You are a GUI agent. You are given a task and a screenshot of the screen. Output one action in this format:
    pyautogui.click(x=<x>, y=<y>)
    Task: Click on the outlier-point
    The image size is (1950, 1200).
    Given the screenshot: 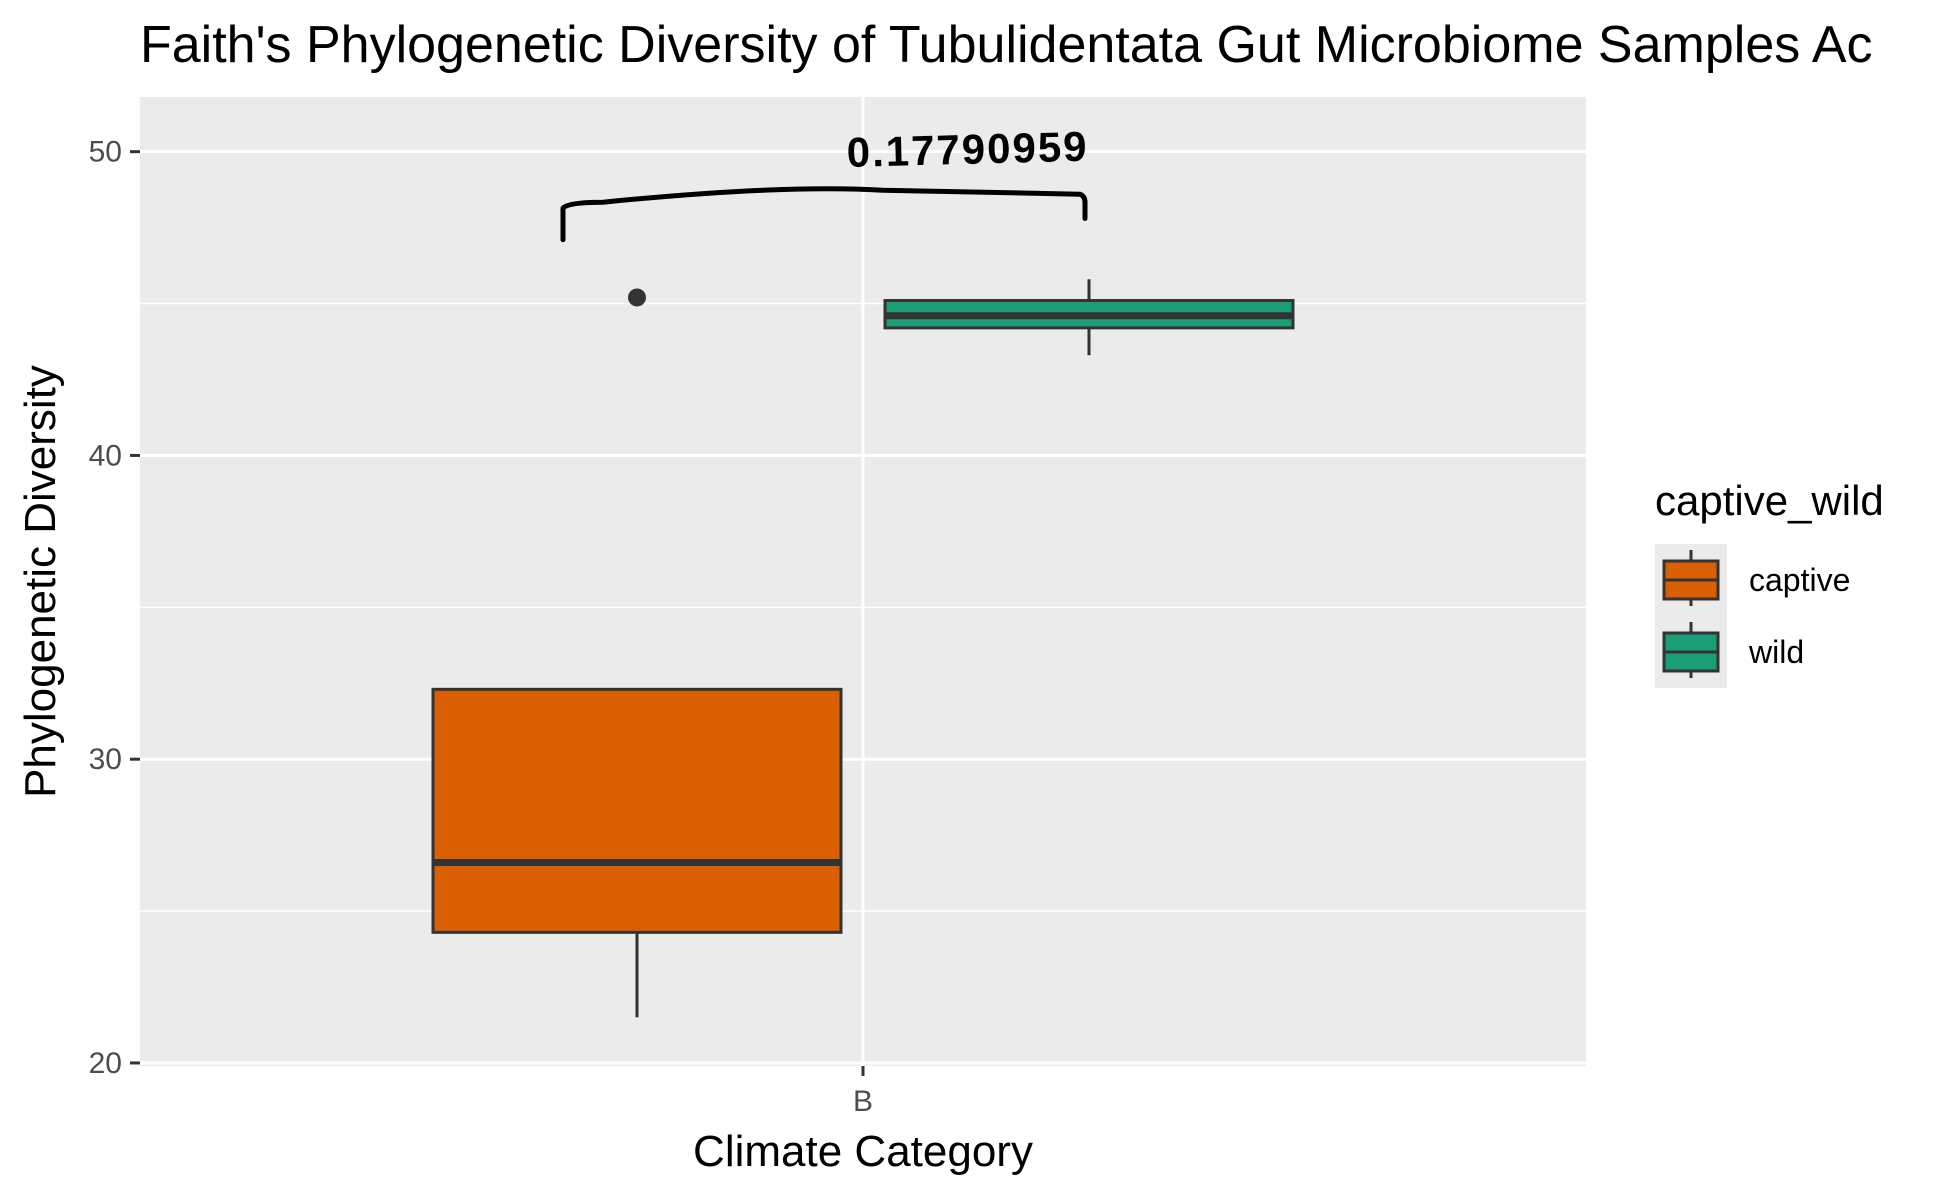 What is the action you would take?
    pyautogui.click(x=637, y=297)
    